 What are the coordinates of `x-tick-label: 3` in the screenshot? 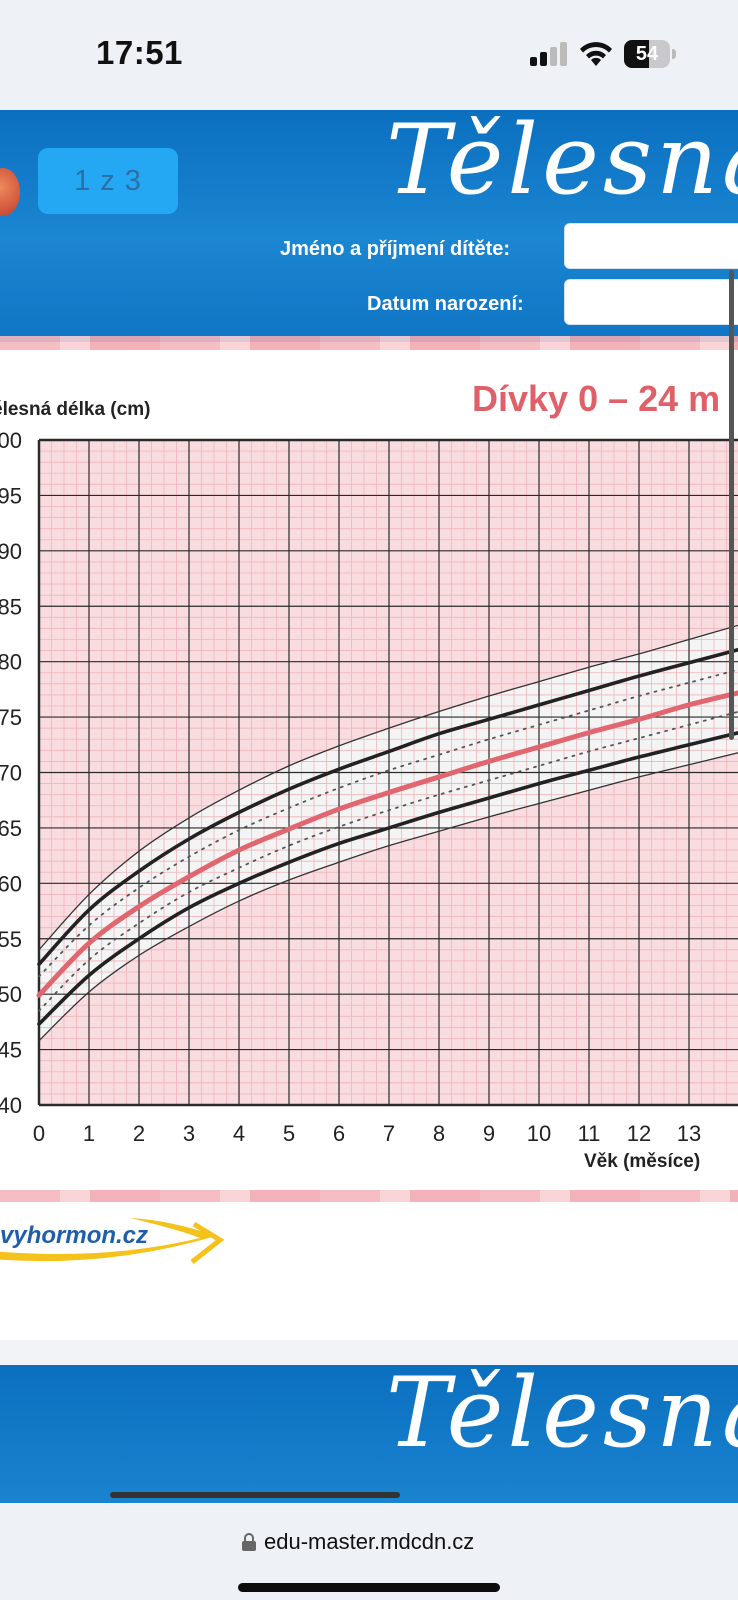 It's located at (189, 1133).